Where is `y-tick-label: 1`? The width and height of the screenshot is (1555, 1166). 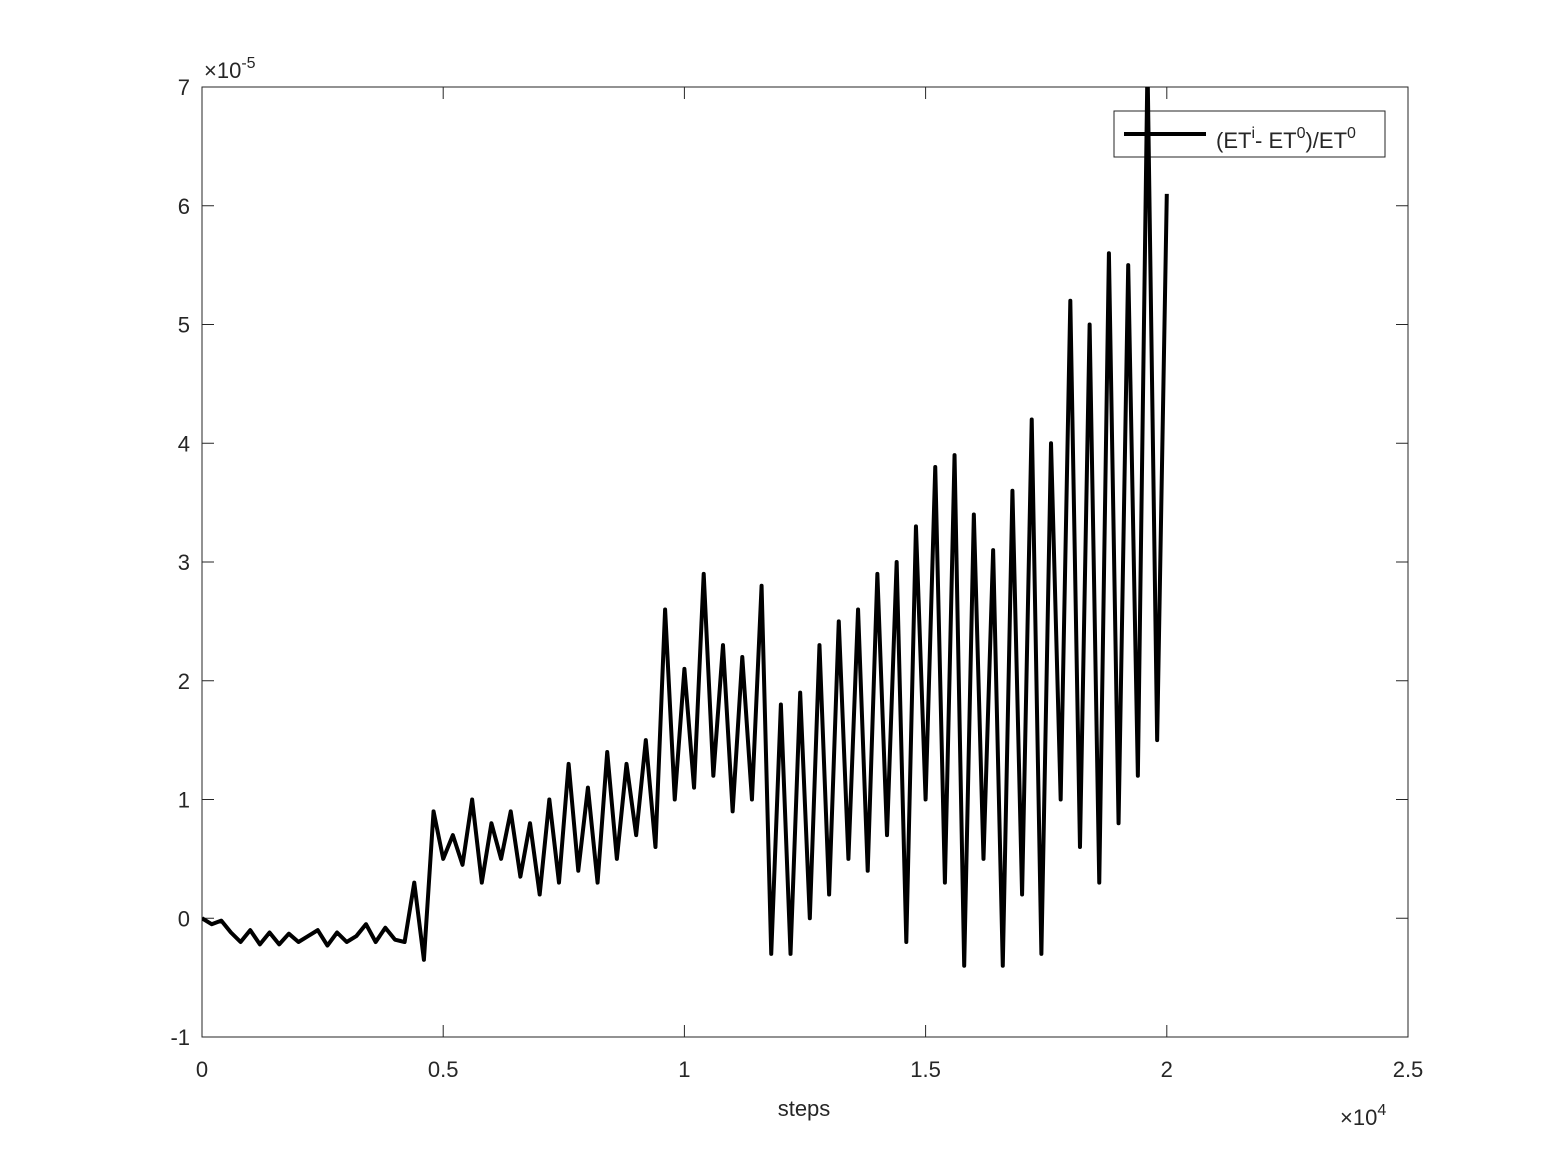
y-tick-label: 1 is located at coordinates (184, 800).